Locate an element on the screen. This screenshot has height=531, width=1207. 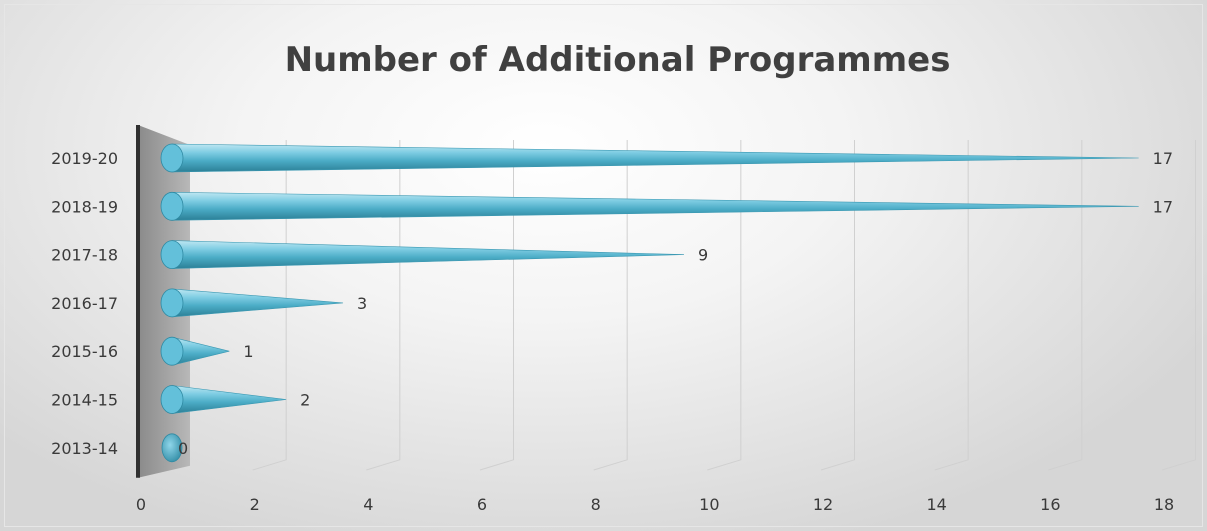
y-tick-label: 2018-19 is located at coordinates (84, 206).